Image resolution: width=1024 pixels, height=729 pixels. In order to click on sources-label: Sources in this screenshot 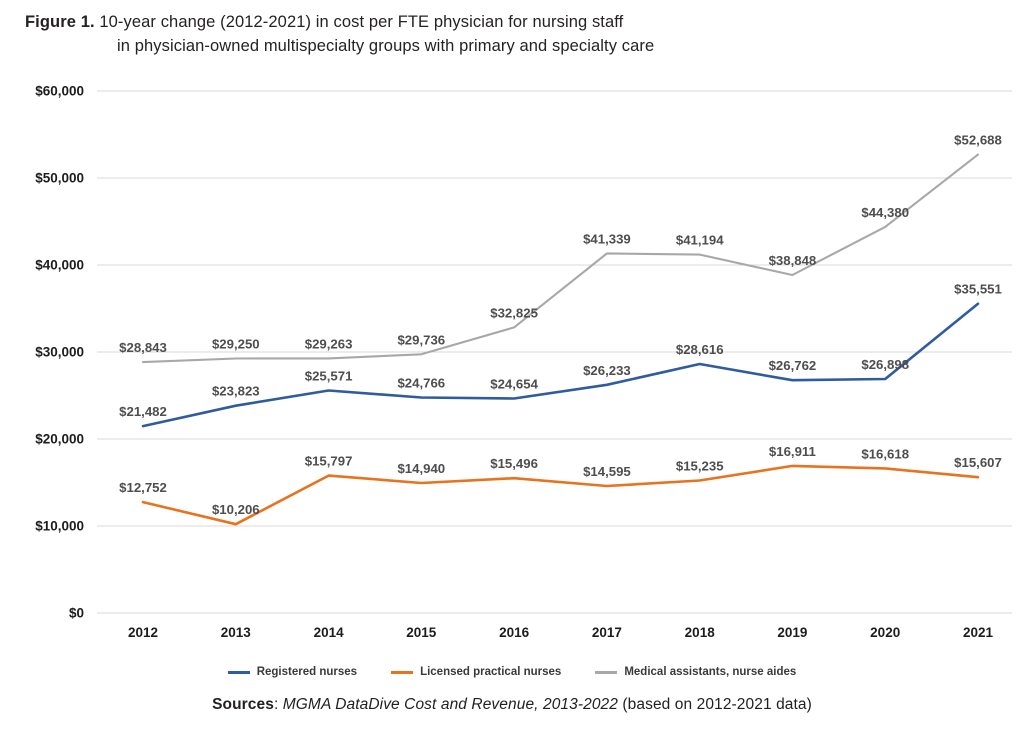, I will do `click(243, 704)`.